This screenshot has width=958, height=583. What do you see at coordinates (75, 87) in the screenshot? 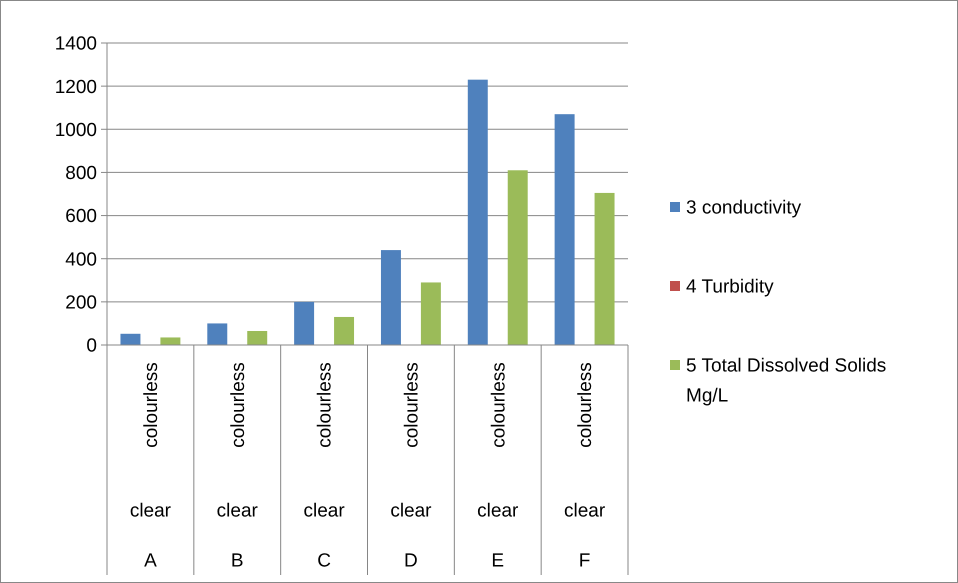
I see `y-tick-label: 1200` at bounding box center [75, 87].